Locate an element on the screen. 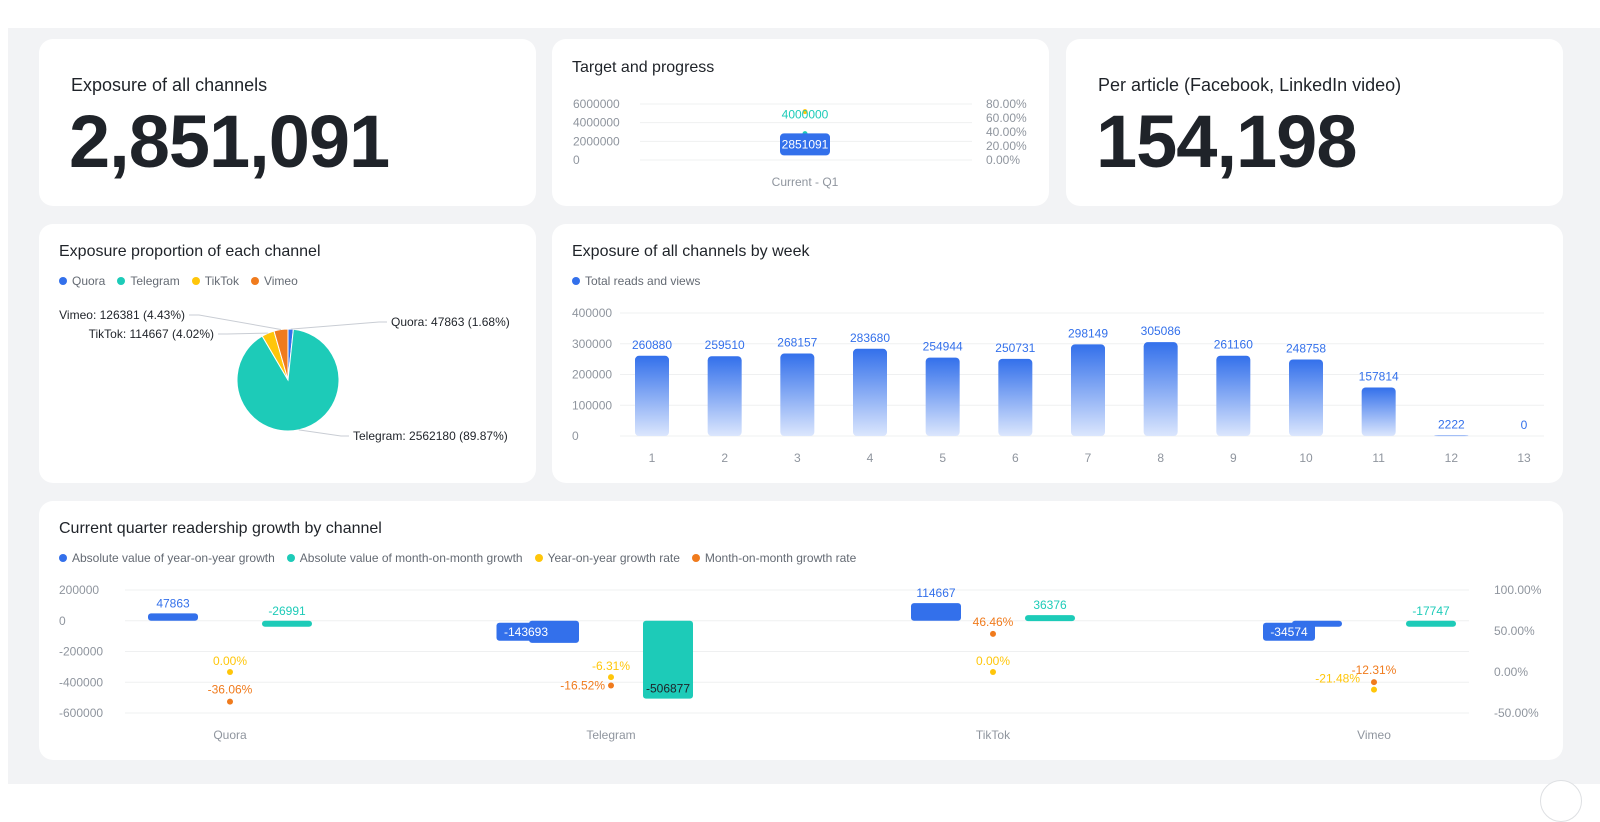 Image resolution: width=1600 pixels, height=822 pixels. bar-value-label: 298149 is located at coordinates (1088, 333).